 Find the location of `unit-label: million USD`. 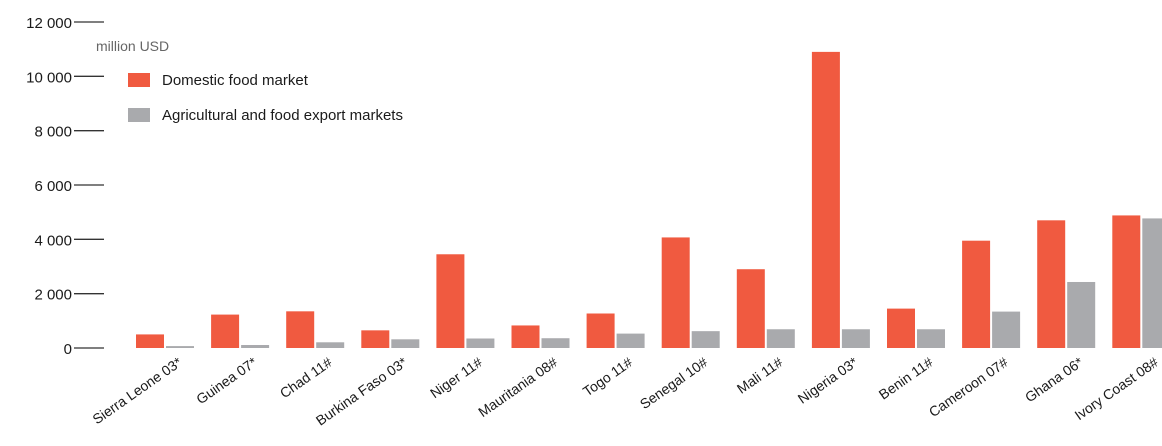

unit-label: million USD is located at coordinates (132, 46).